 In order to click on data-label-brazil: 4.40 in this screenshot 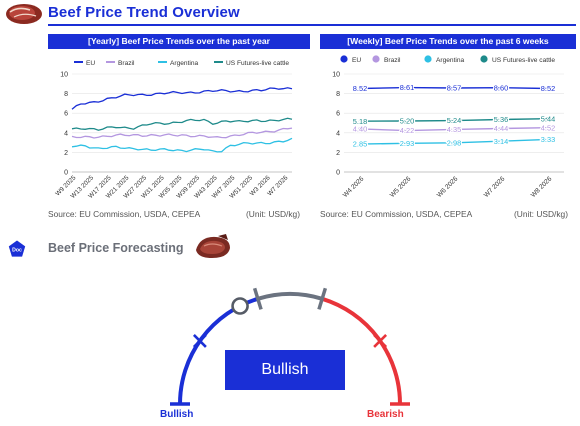, I will do `click(360, 128)`.